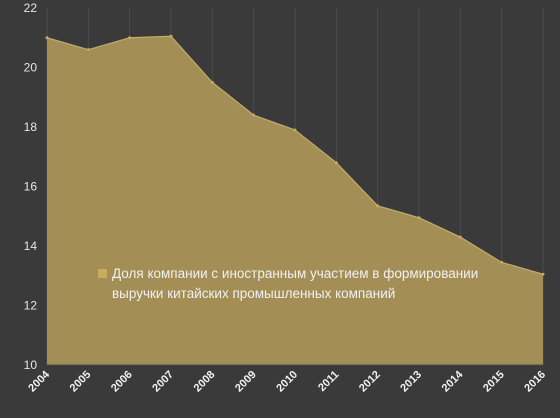  What do you see at coordinates (31, 68) in the screenshot?
I see `y-tick-label: 20` at bounding box center [31, 68].